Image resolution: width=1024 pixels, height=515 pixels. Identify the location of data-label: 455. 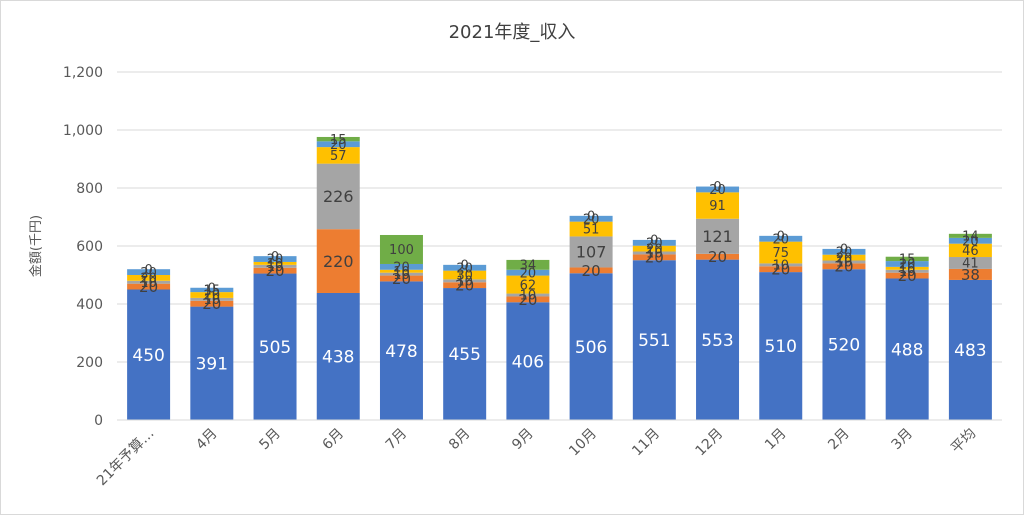
(464, 355).